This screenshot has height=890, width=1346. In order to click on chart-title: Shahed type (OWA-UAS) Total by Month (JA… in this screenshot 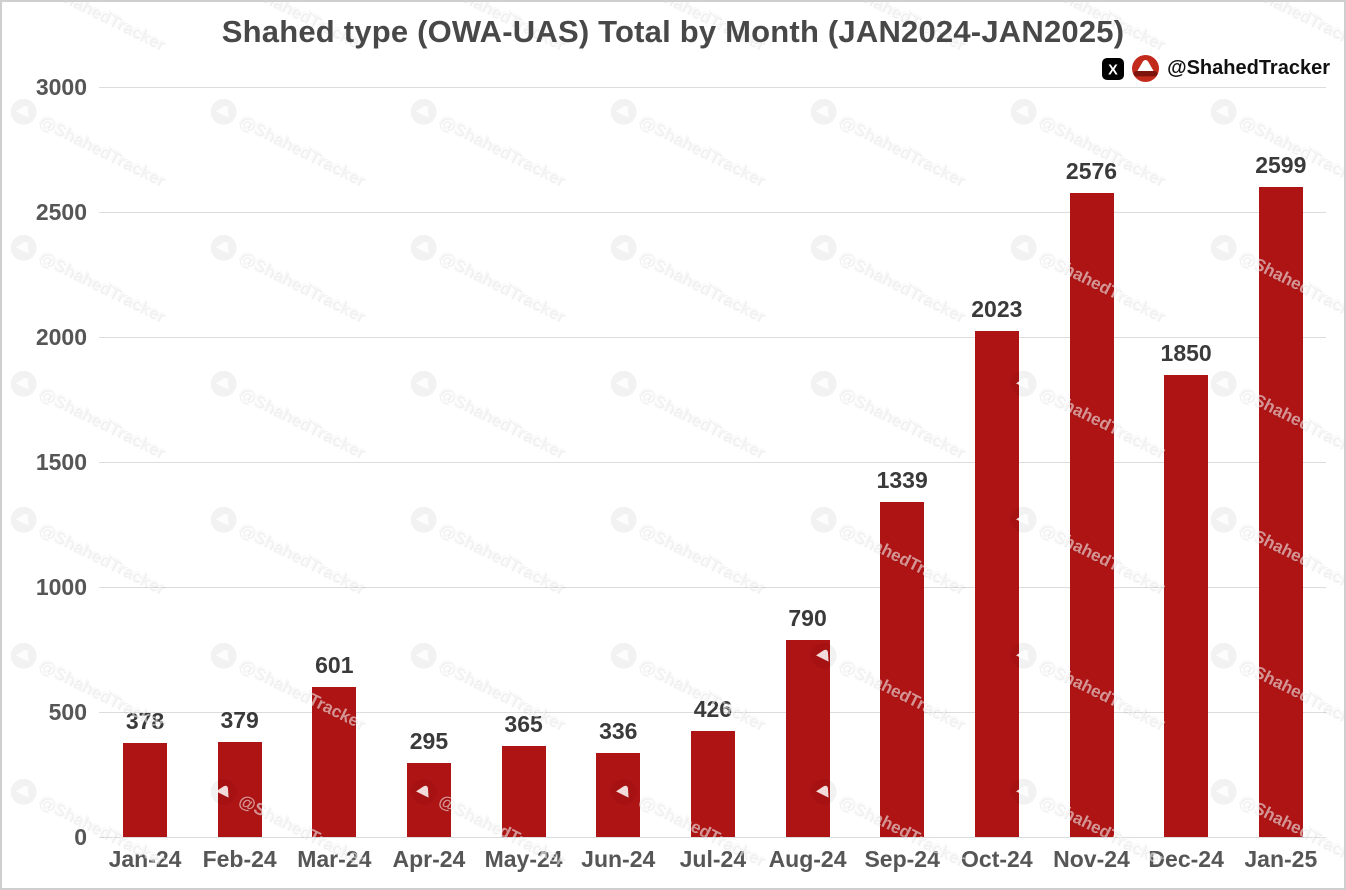, I will do `click(673, 31)`.